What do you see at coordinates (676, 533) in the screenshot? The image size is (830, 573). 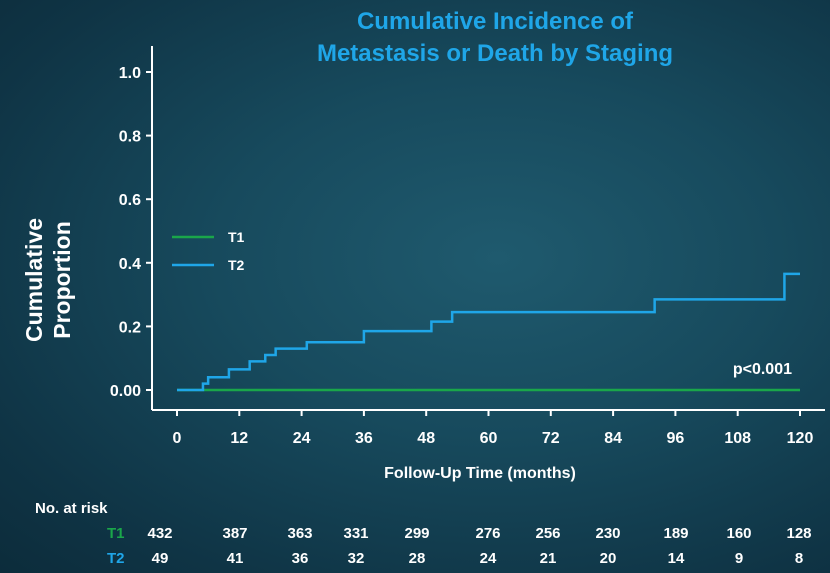 I see `risk-cell: 189` at bounding box center [676, 533].